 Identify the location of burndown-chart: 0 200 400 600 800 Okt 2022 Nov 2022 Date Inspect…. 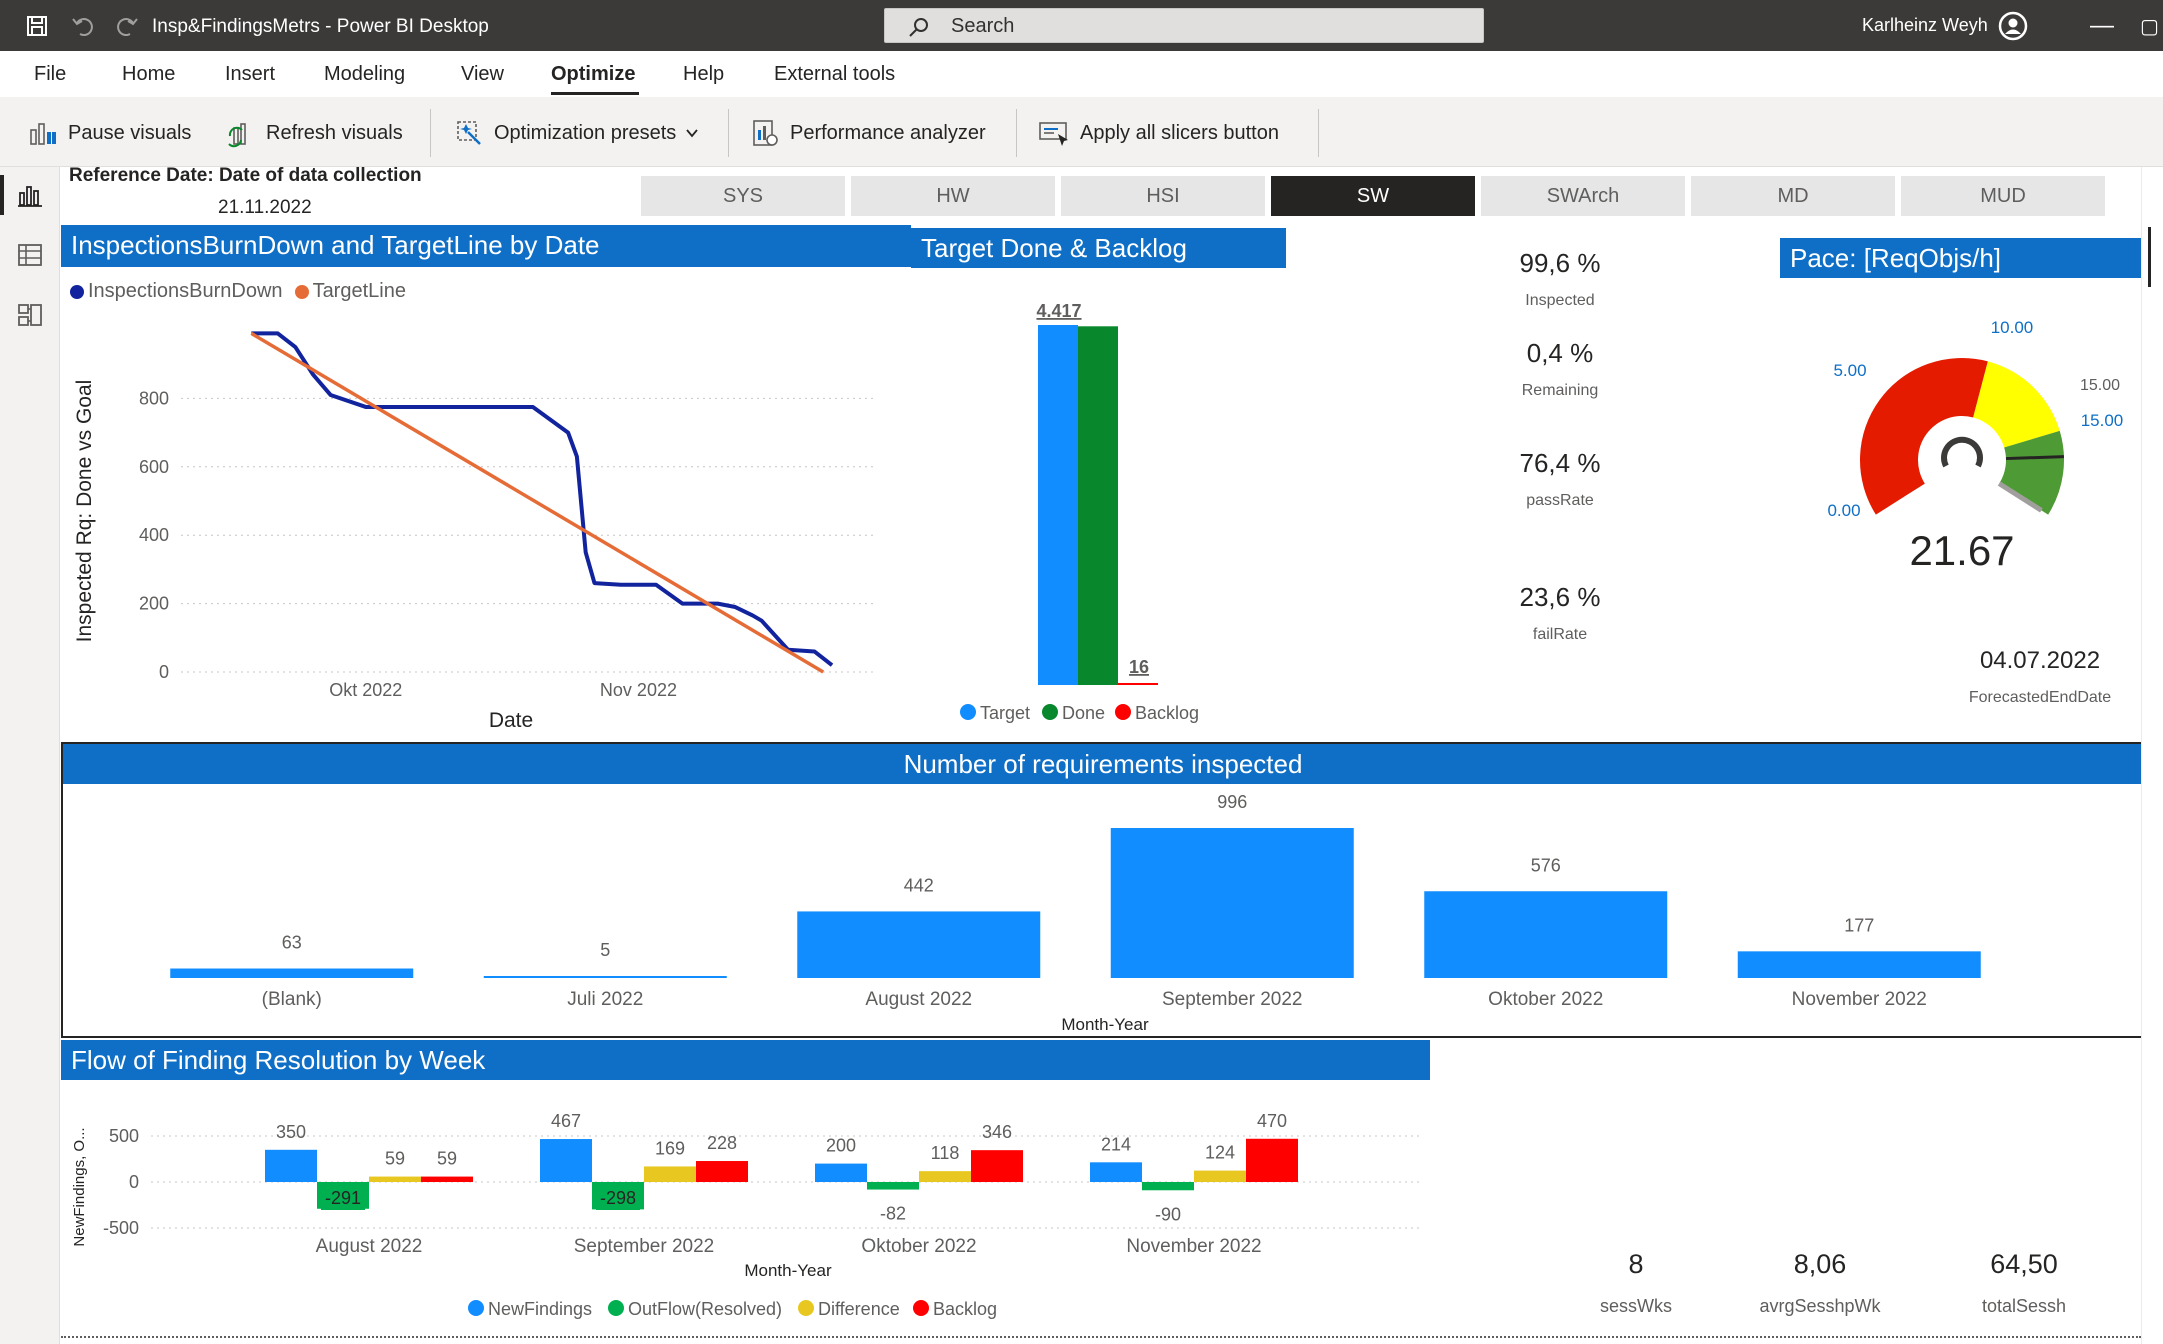
(476, 525).